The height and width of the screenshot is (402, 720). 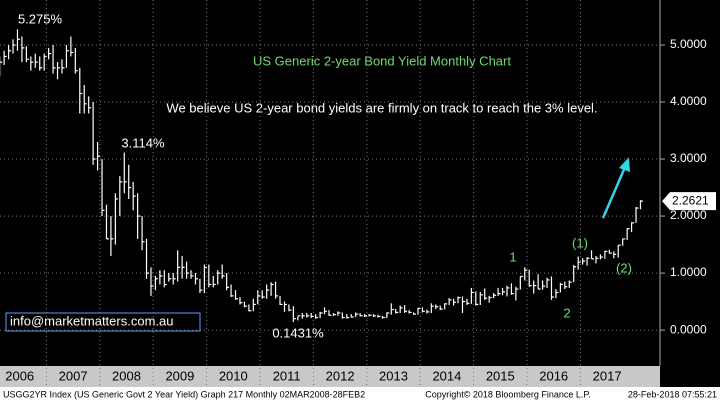 What do you see at coordinates (512, 256) in the screenshot?
I see `annotation: 1` at bounding box center [512, 256].